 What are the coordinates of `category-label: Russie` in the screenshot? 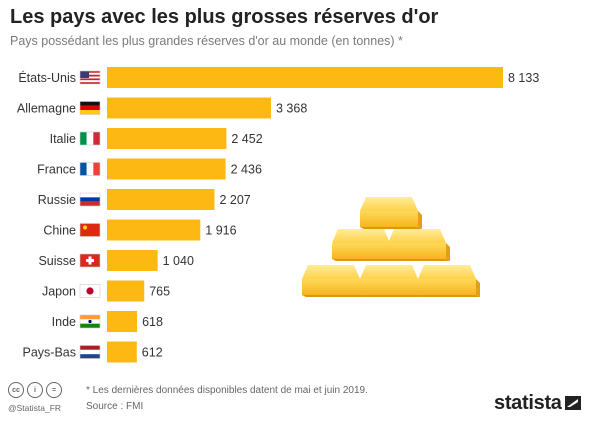 It's located at (57, 200).